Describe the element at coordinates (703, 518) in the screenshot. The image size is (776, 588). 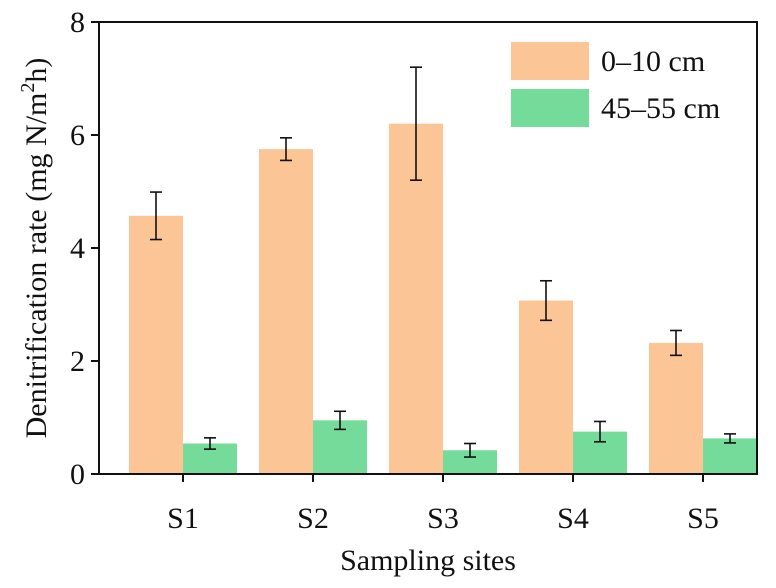
I see `x-tick-label-s5: S5` at that location.